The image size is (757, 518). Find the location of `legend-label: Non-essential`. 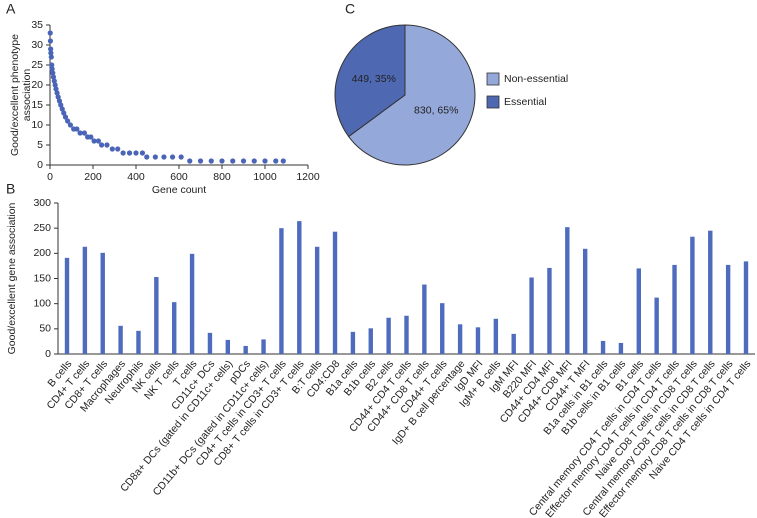

legend-label: Non-essential is located at coordinates (536, 79).